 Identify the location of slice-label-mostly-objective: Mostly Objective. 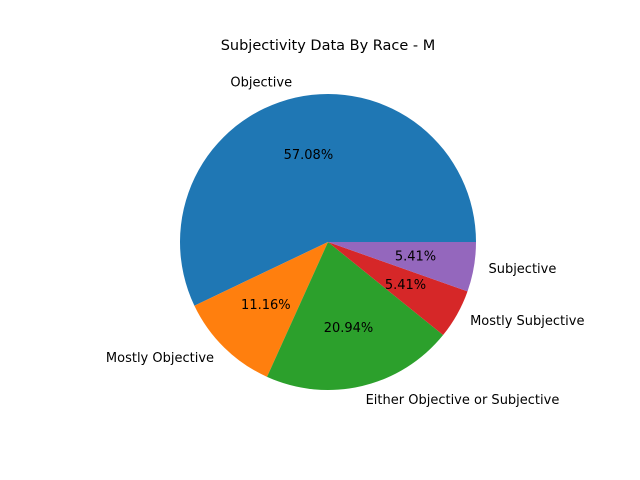
(160, 358).